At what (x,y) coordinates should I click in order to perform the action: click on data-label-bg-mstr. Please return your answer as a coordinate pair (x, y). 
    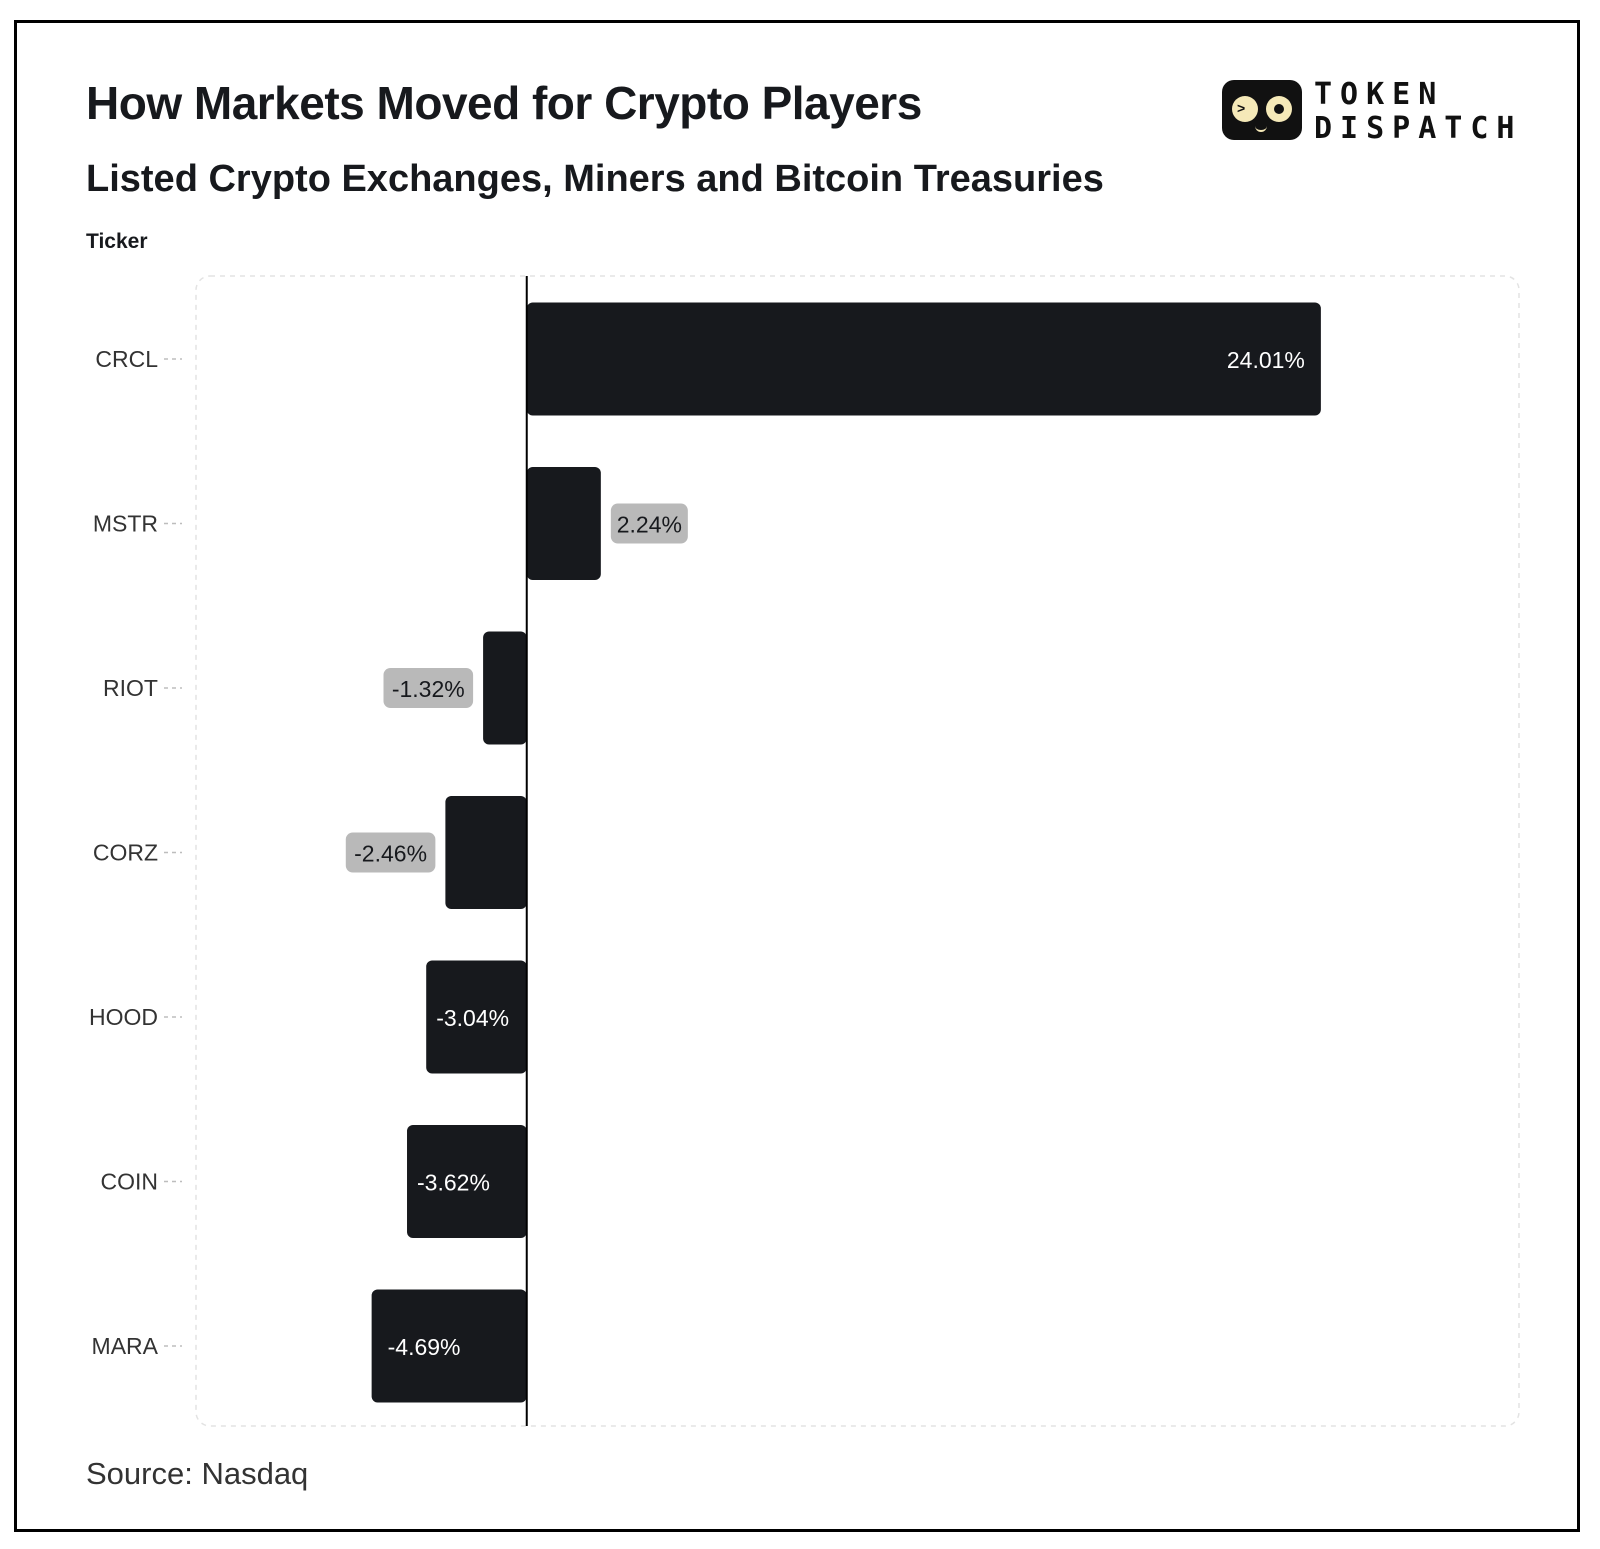
    Looking at the image, I should click on (649, 523).